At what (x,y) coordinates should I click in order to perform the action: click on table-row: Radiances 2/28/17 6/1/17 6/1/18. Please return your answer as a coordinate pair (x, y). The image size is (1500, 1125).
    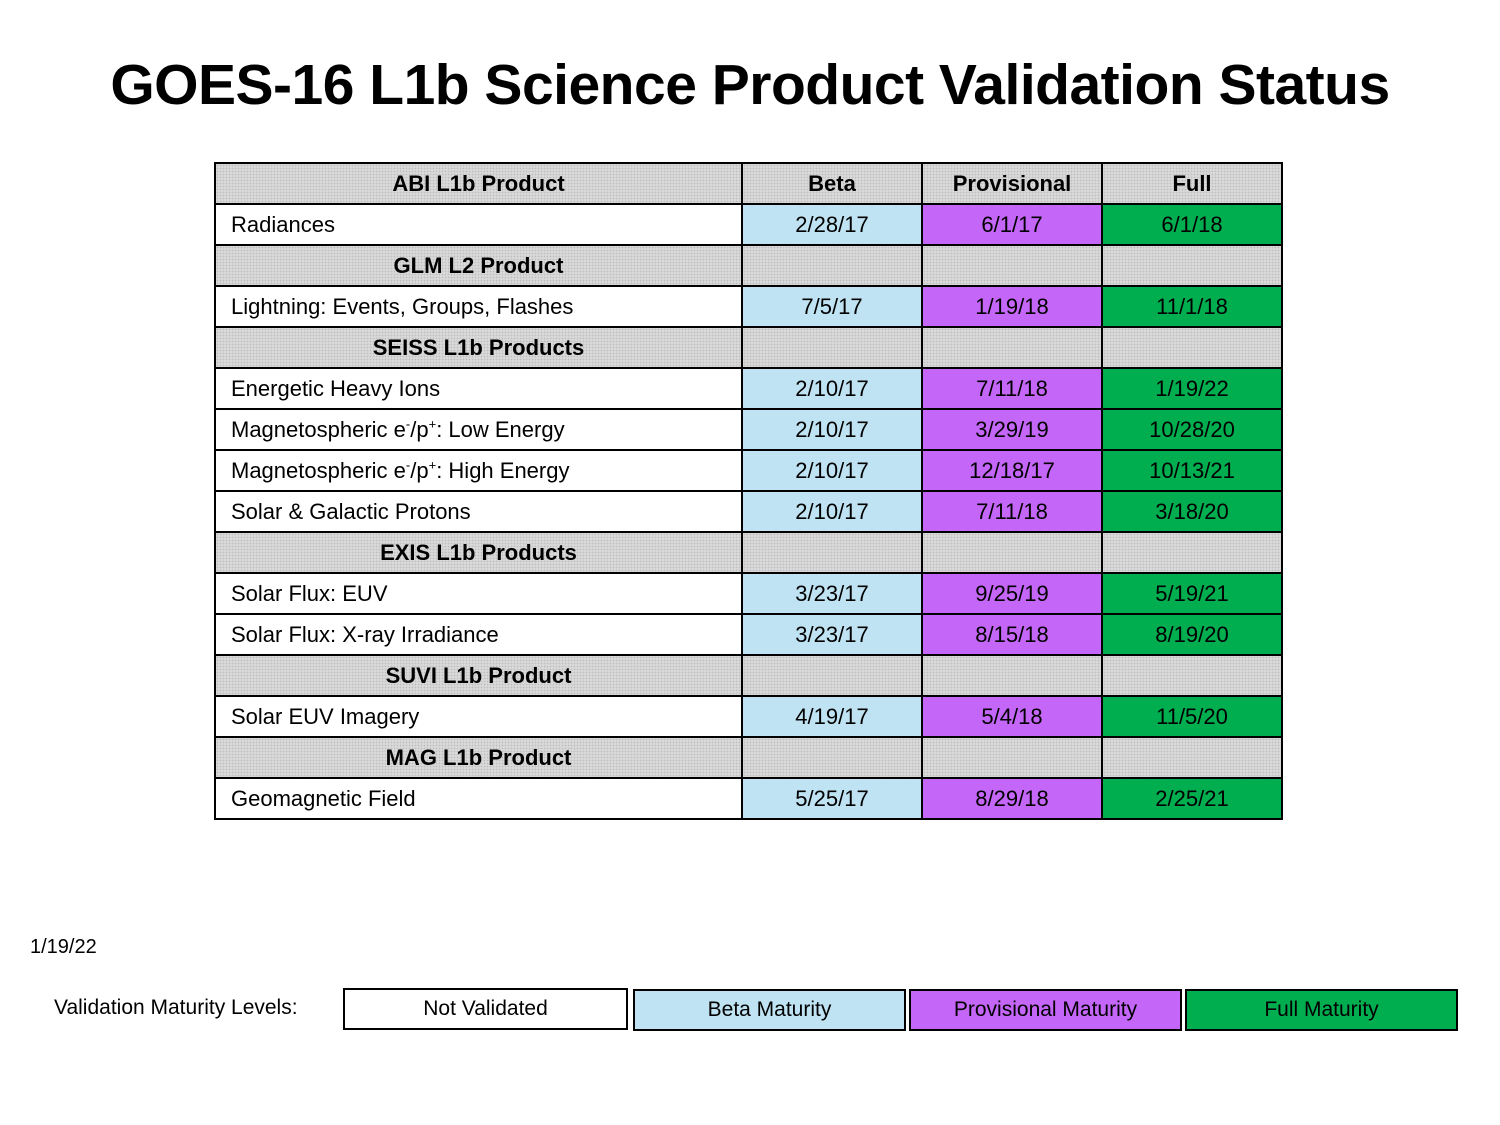
    Looking at the image, I should click on (748, 224).